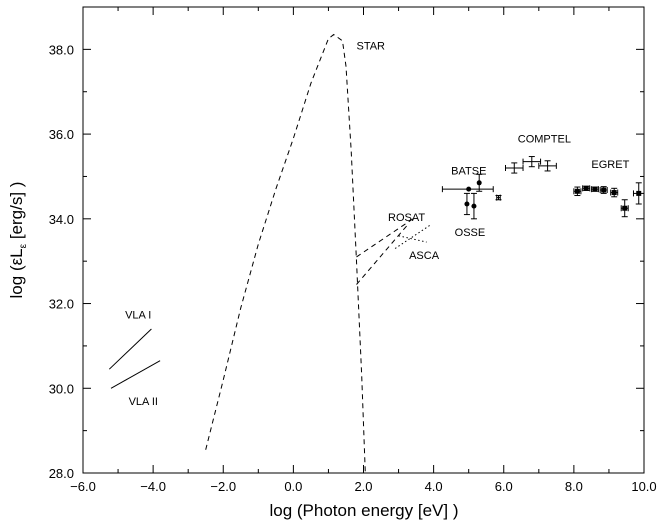  What do you see at coordinates (138, 315) in the screenshot?
I see `annotation-vla-i: VLA I` at bounding box center [138, 315].